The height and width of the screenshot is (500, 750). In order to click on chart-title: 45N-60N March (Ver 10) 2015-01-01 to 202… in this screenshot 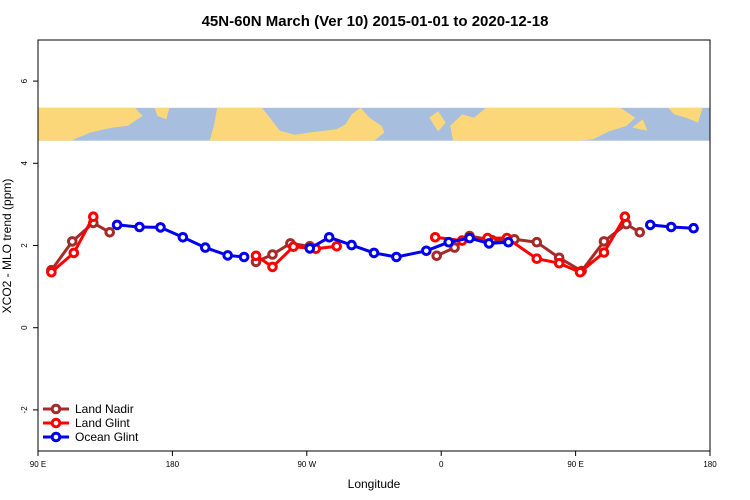, I will do `click(375, 21)`.